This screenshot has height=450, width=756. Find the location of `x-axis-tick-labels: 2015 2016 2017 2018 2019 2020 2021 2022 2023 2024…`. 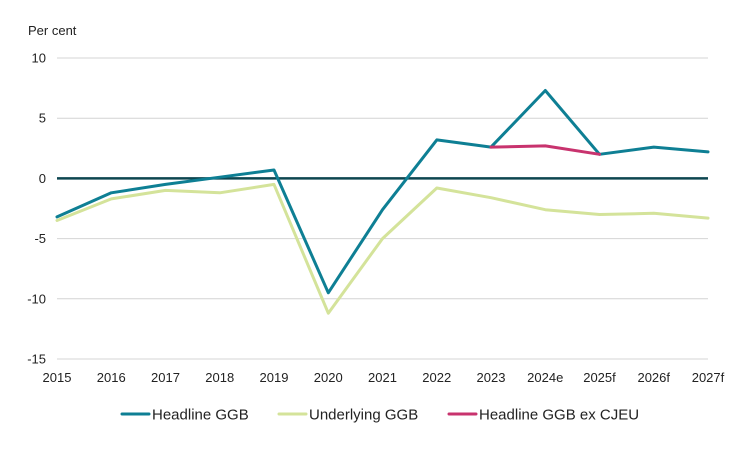

x-axis-tick-labels: 2015 2016 2017 2018 2019 2020 2021 2022 2023 2024… is located at coordinates (384, 377).